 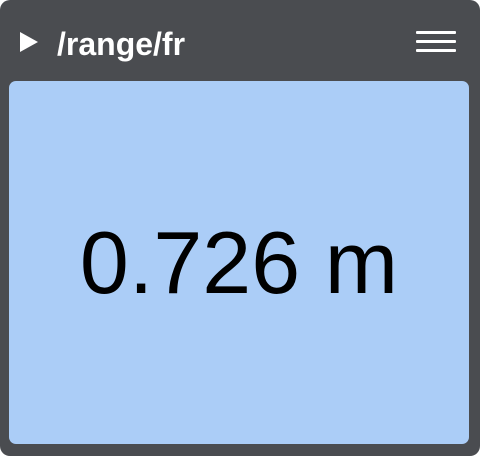 I want to click on topic-title: /range/fr, so click(x=121, y=44).